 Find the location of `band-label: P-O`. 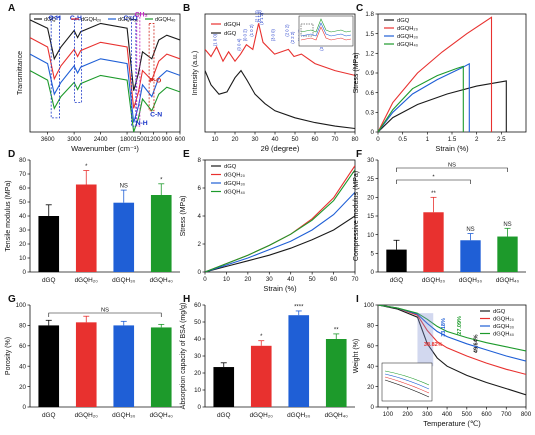

band-label: P-O is located at coordinates (155, 80).